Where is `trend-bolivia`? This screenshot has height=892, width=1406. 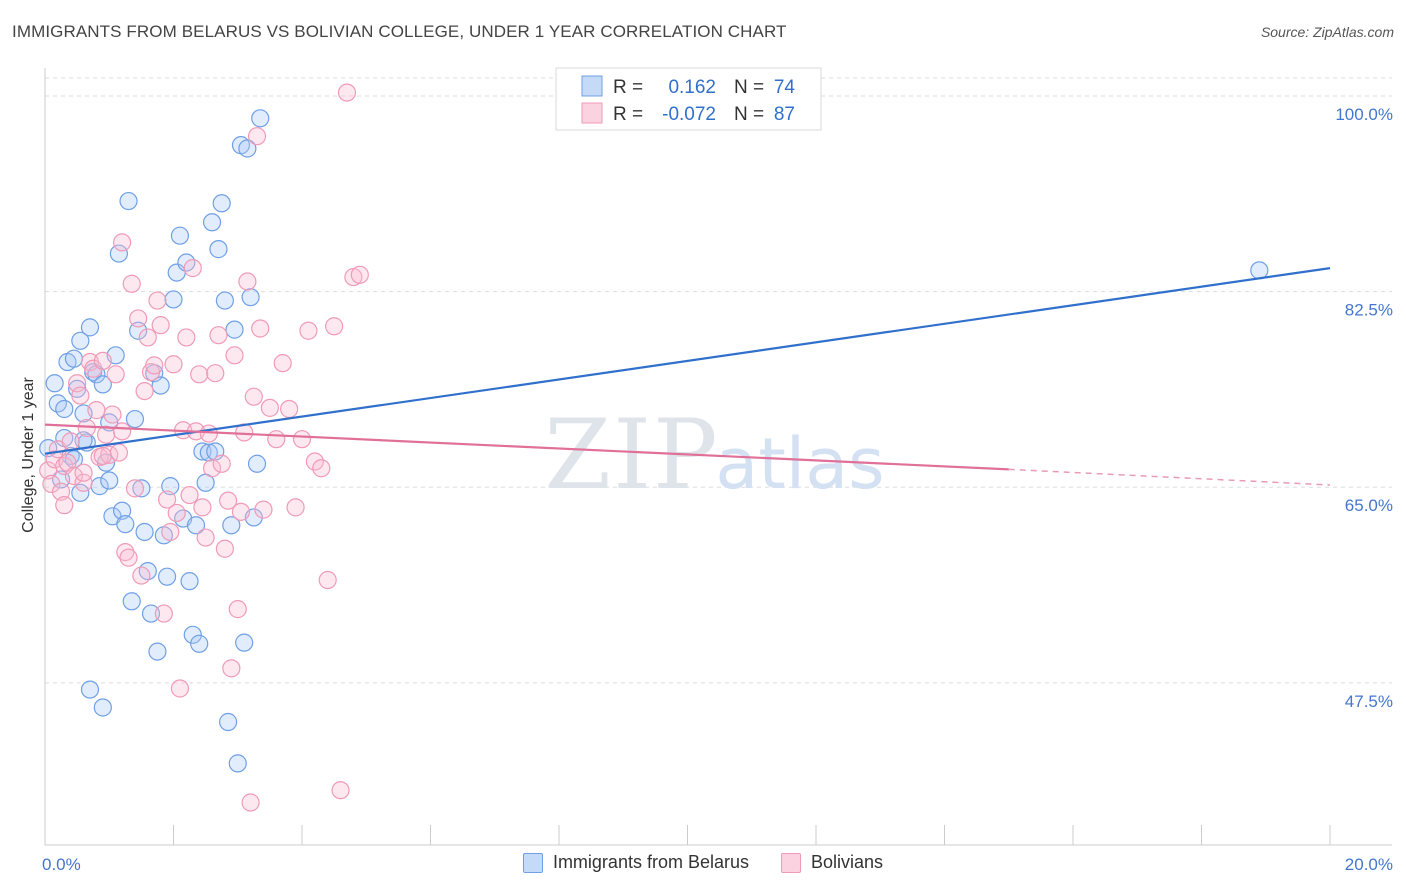 trend-bolivia is located at coordinates (526, 447).